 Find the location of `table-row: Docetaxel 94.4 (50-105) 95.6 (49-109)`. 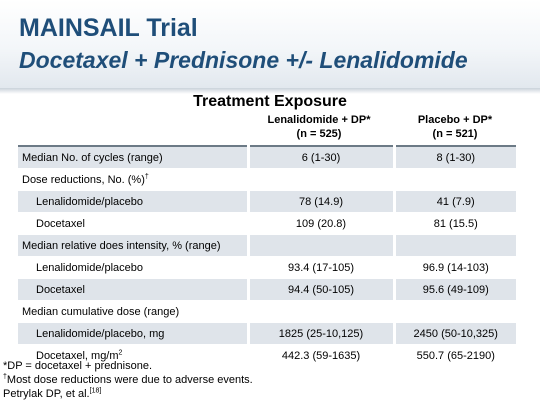

table-row: Docetaxel 94.4 (50-105) 95.6 (49-109) is located at coordinates (267, 289).